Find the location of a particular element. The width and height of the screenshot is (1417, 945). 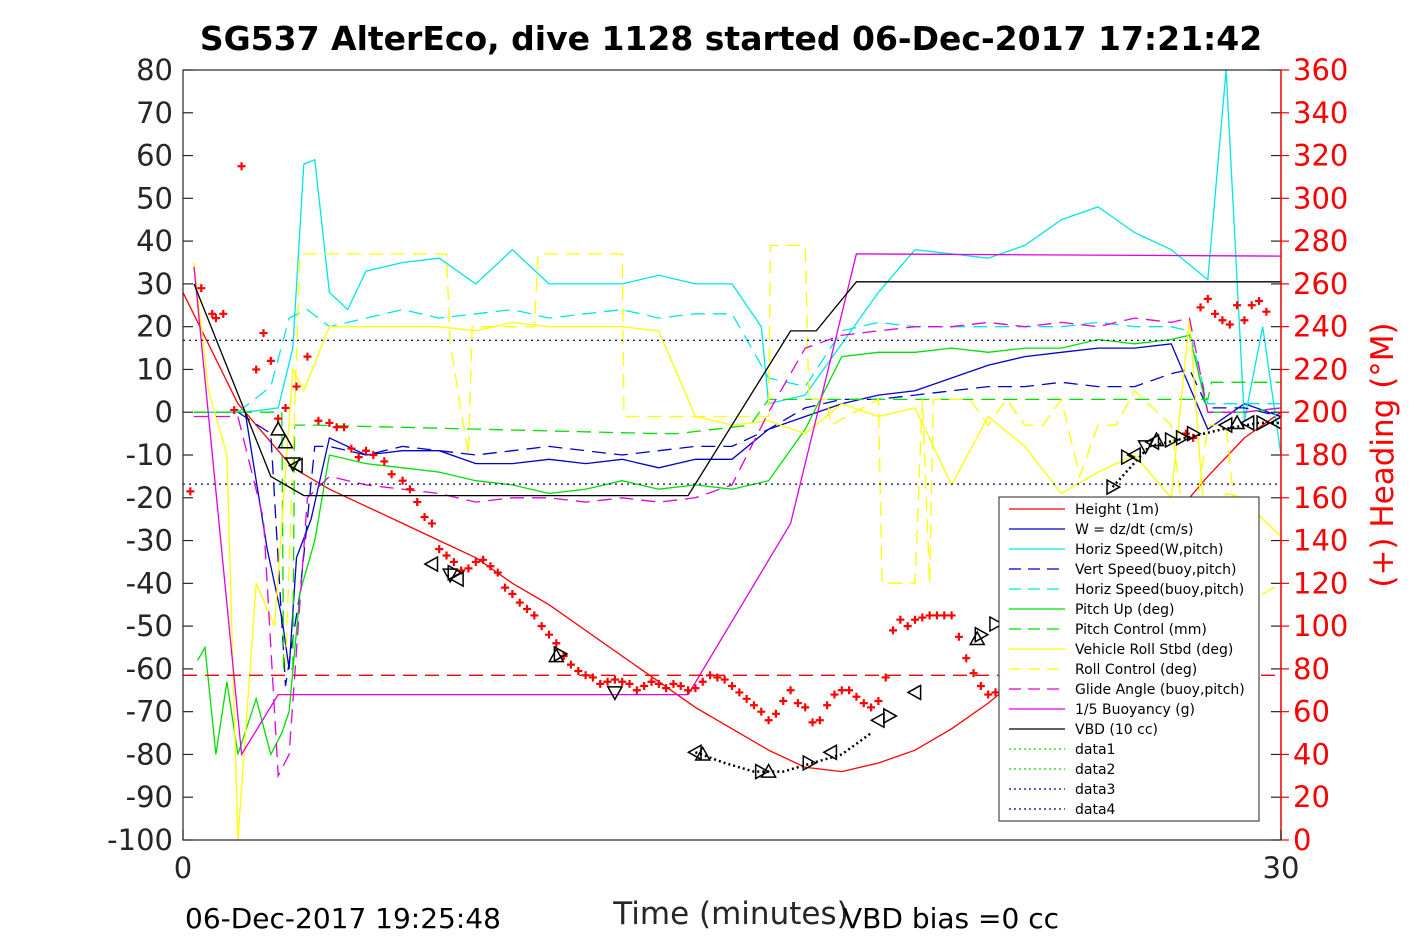

legend-label: data1 is located at coordinates (1095, 750).